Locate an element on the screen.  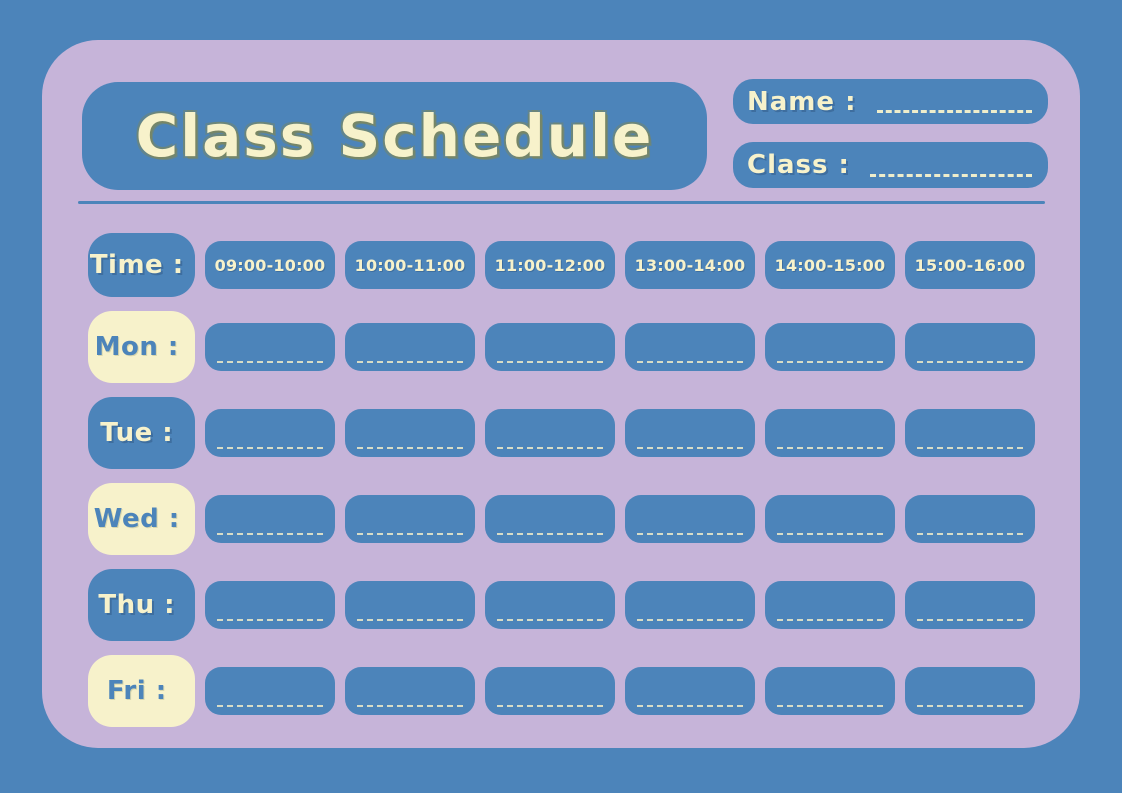
day-label-text-wed: Wed : is located at coordinates (141, 519).